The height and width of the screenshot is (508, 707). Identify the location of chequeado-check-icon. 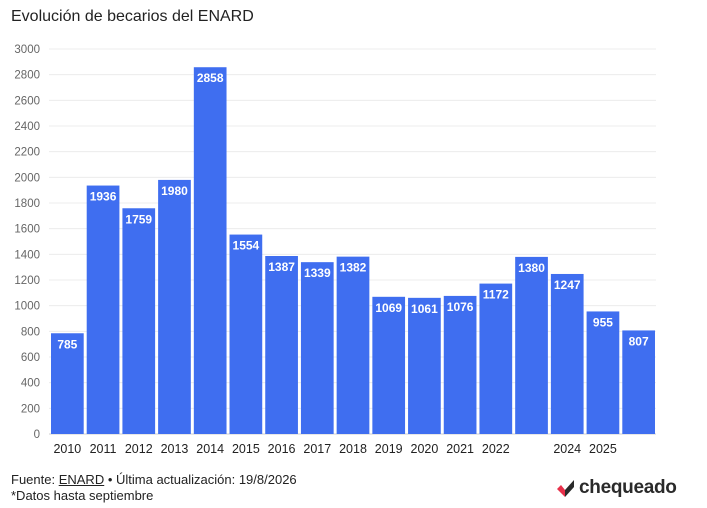
(565, 488).